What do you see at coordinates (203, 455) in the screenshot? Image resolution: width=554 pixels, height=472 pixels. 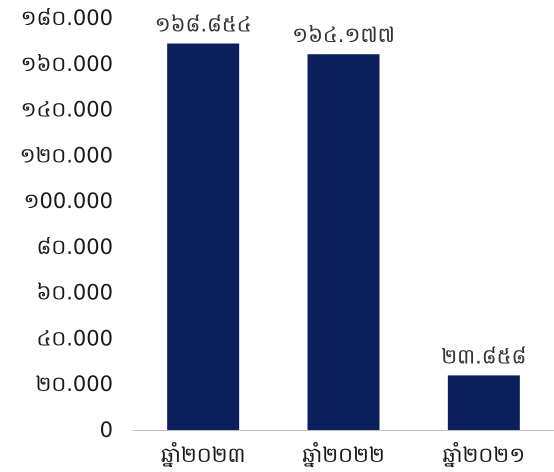 I see `x-category-label: ឆ្នាំ២០២៣` at bounding box center [203, 455].